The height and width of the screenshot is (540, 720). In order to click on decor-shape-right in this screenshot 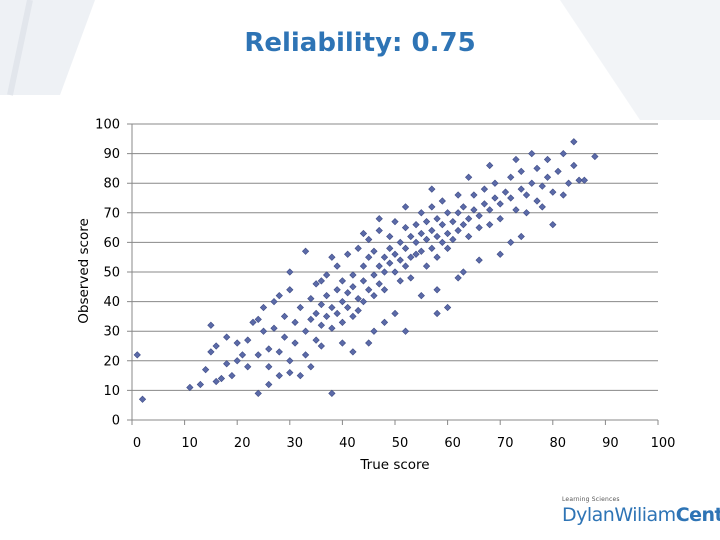, I will do `click(640, 60)`.